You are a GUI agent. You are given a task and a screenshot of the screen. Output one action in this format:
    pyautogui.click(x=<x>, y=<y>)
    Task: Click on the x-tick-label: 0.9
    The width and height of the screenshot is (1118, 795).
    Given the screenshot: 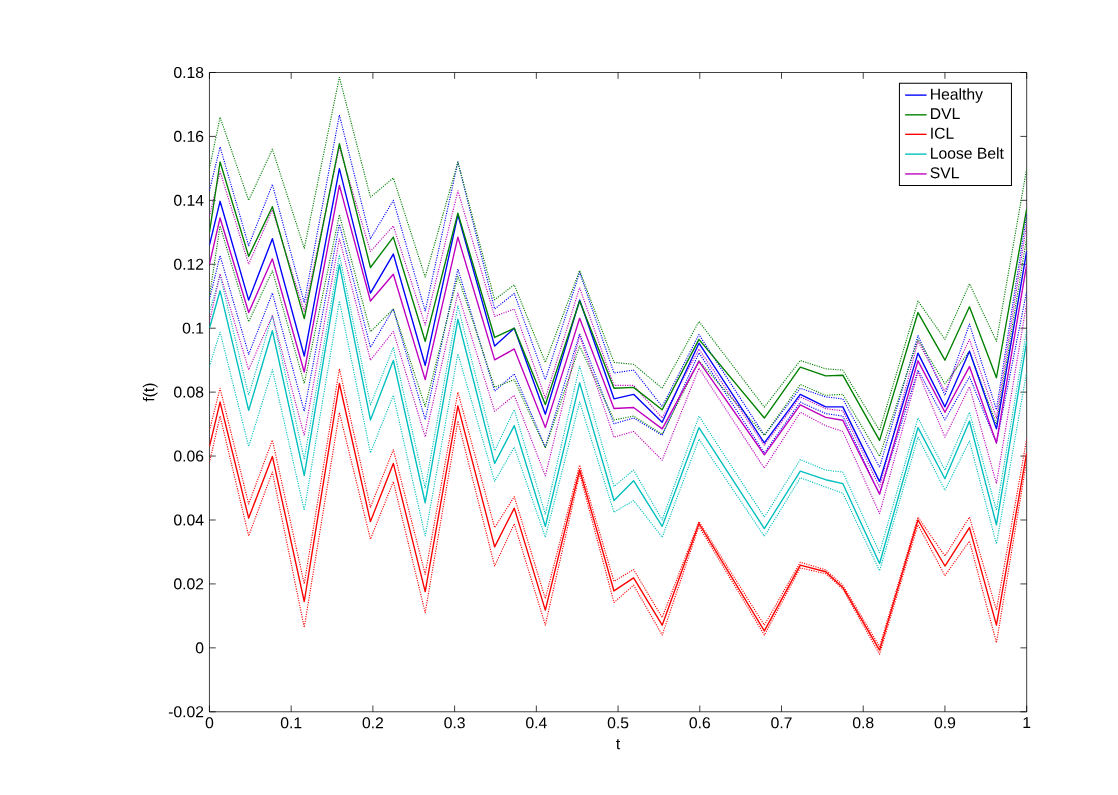 What is the action you would take?
    pyautogui.click(x=945, y=723)
    